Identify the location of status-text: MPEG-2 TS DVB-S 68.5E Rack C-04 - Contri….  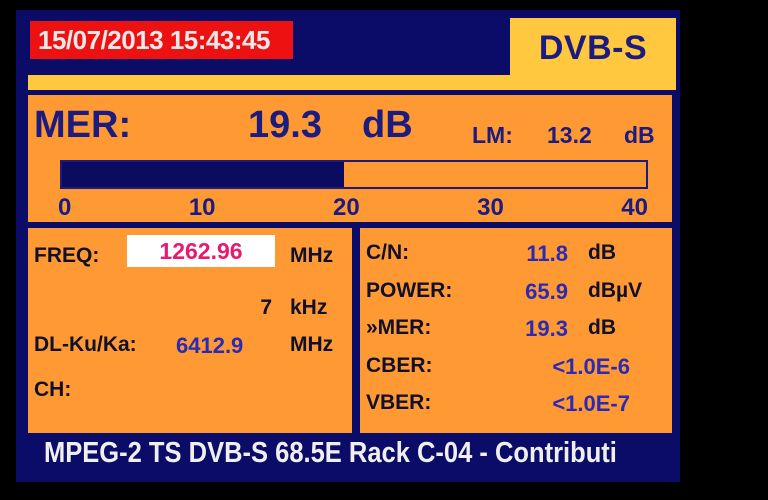
(330, 453).